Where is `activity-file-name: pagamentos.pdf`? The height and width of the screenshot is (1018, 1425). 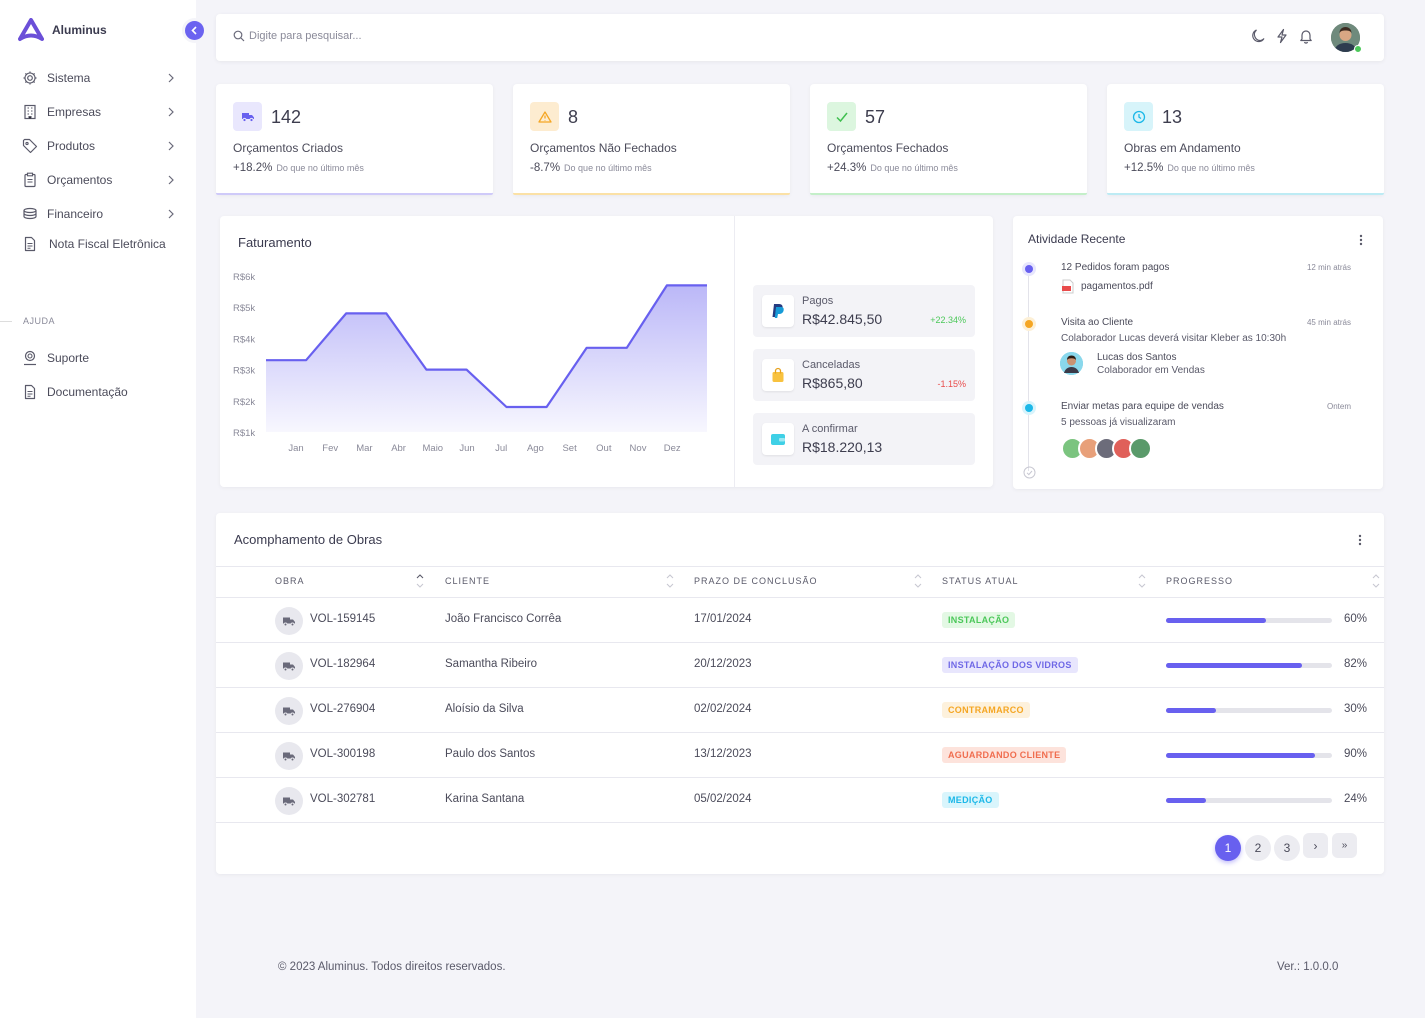 activity-file-name: pagamentos.pdf is located at coordinates (1117, 286).